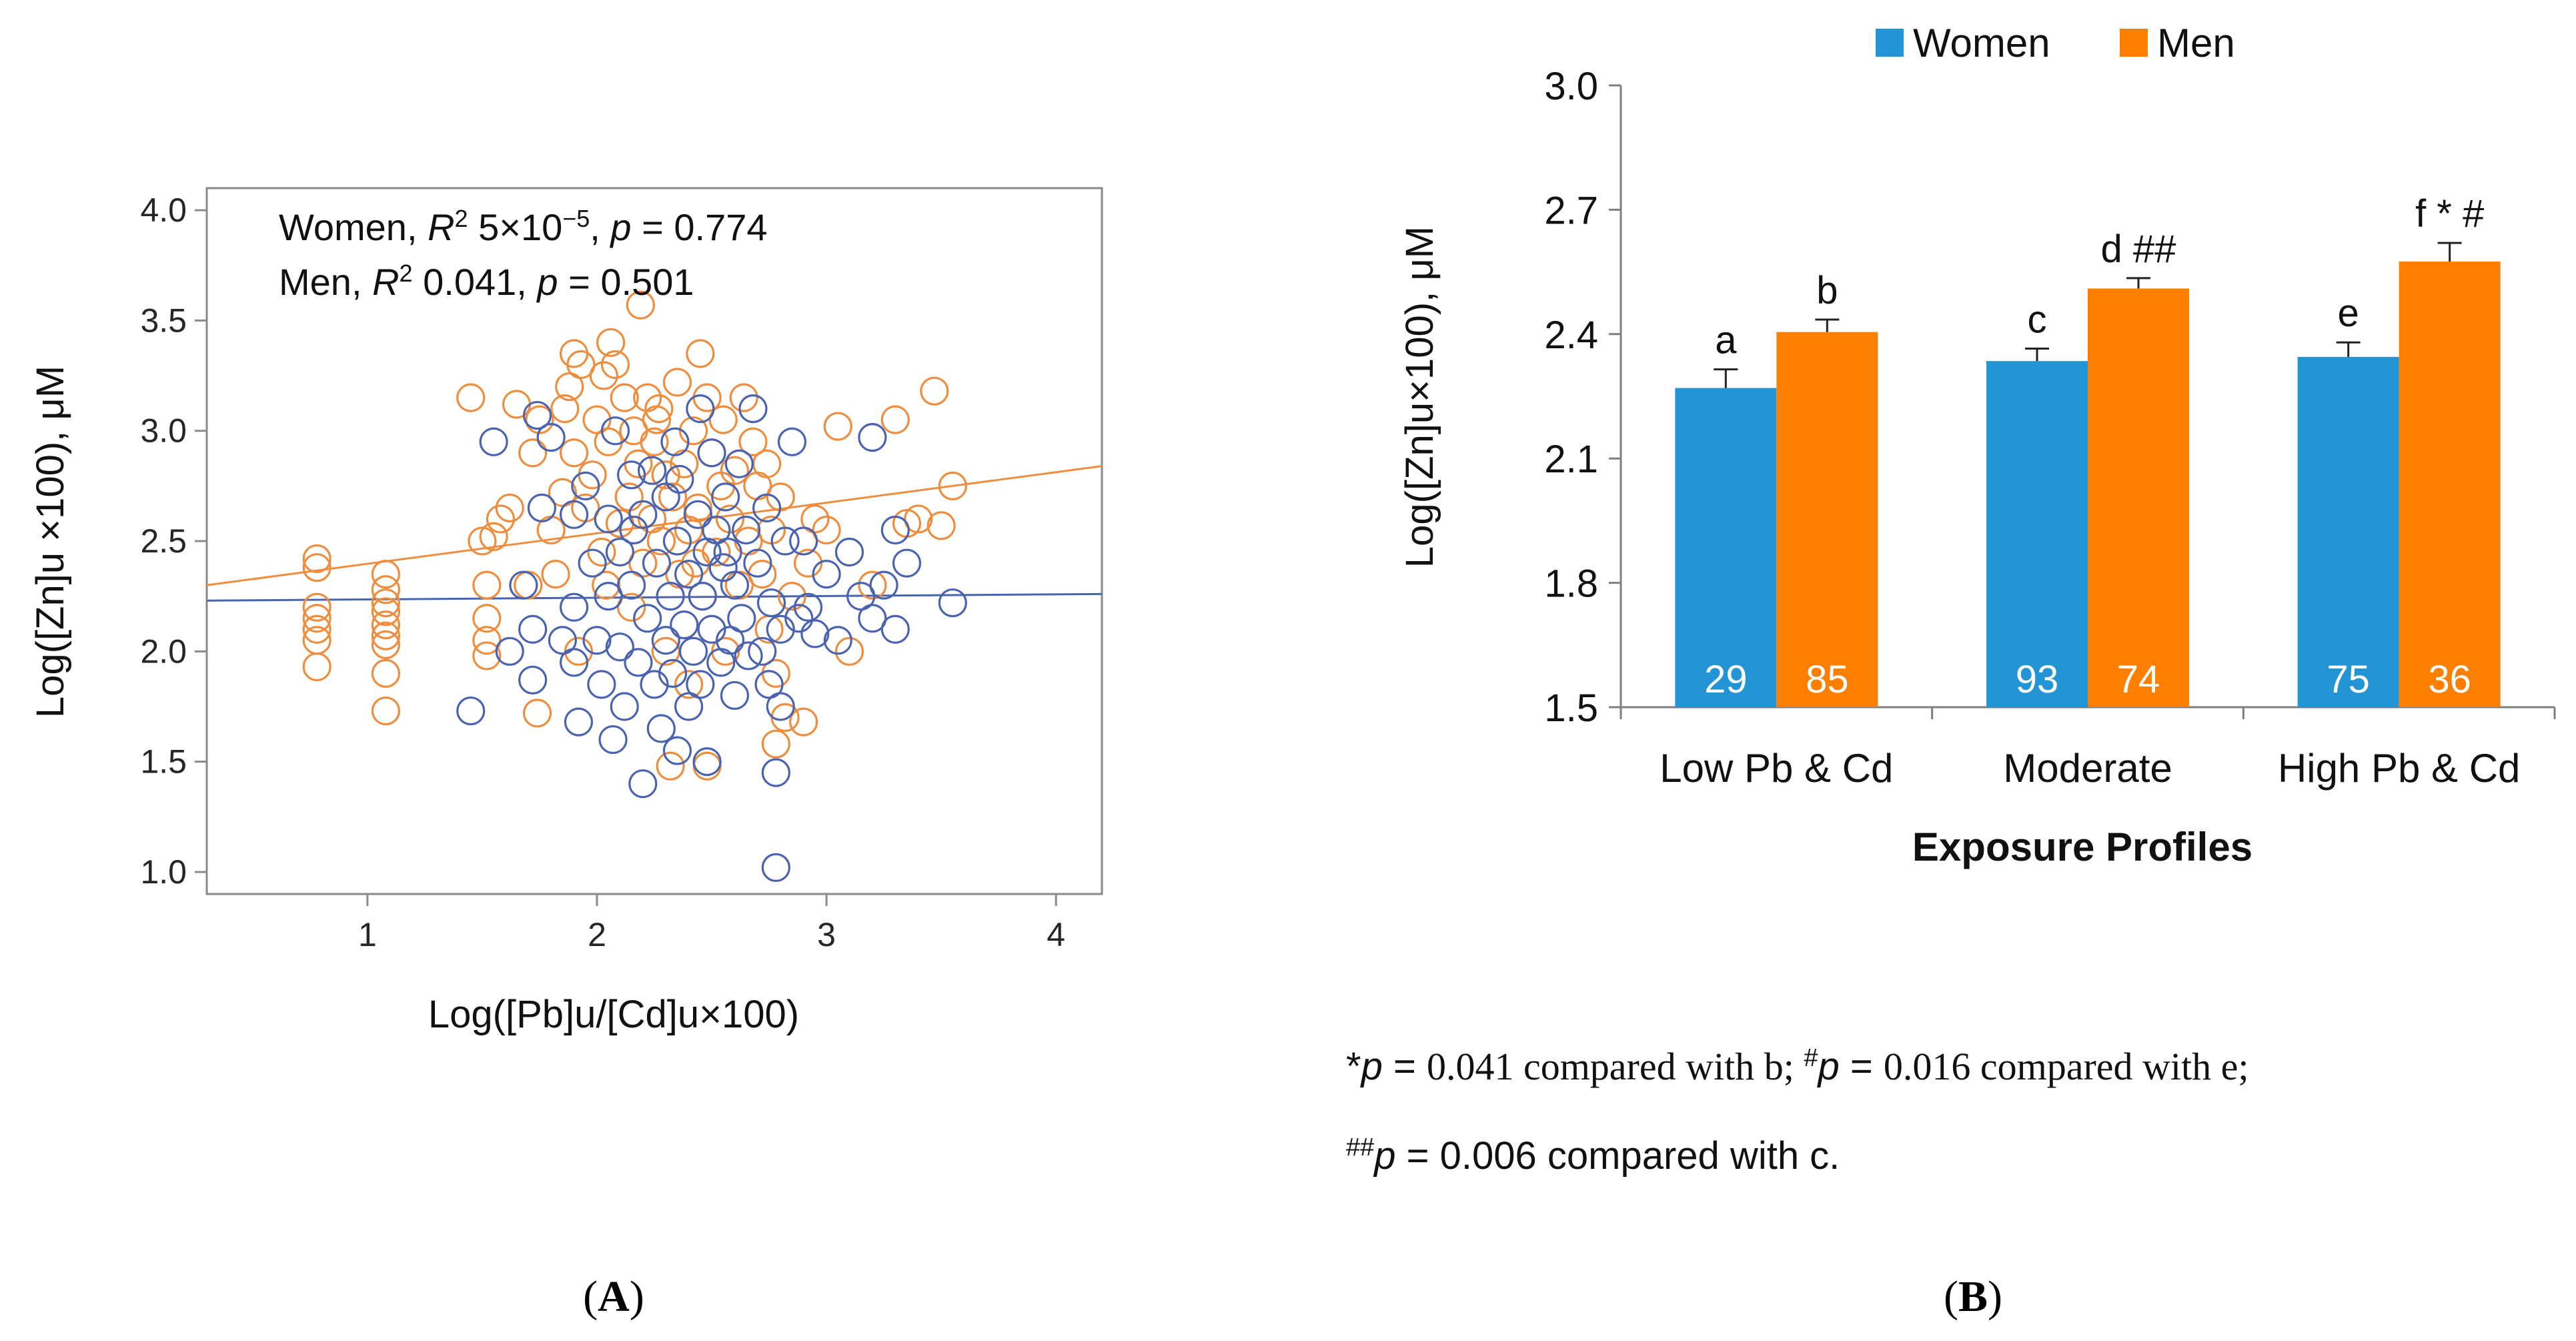 This screenshot has width=2576, height=1341. Describe the element at coordinates (2348, 313) in the screenshot. I see `significance-label-women: e` at that location.